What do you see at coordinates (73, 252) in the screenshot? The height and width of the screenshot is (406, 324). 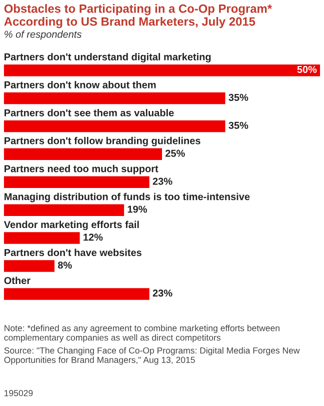 I see `y-tick-label: Partners don't have websites` at bounding box center [73, 252].